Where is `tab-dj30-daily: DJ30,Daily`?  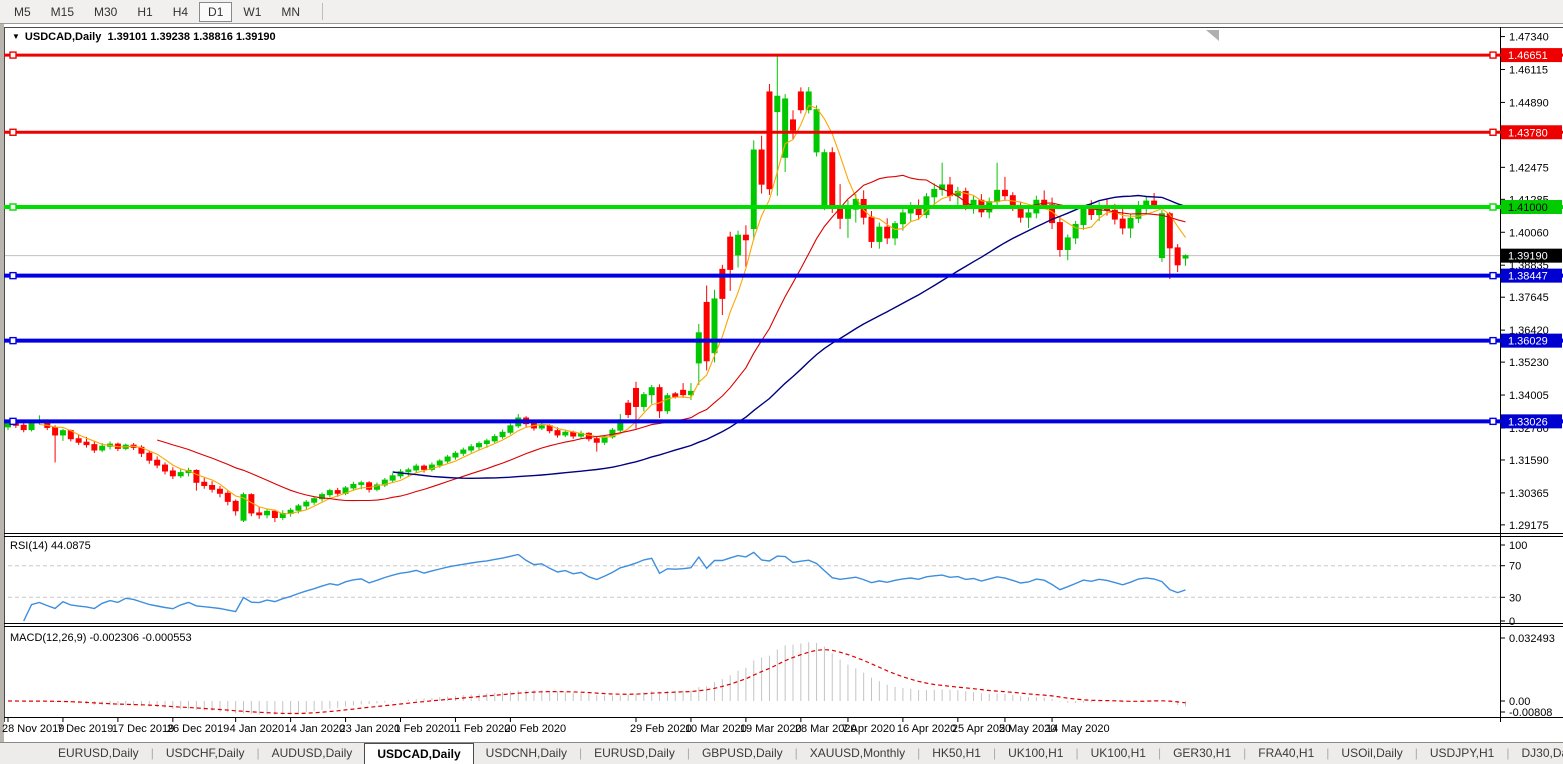 tab-dj30-daily: DJ30,Daily is located at coordinates (1542, 753).